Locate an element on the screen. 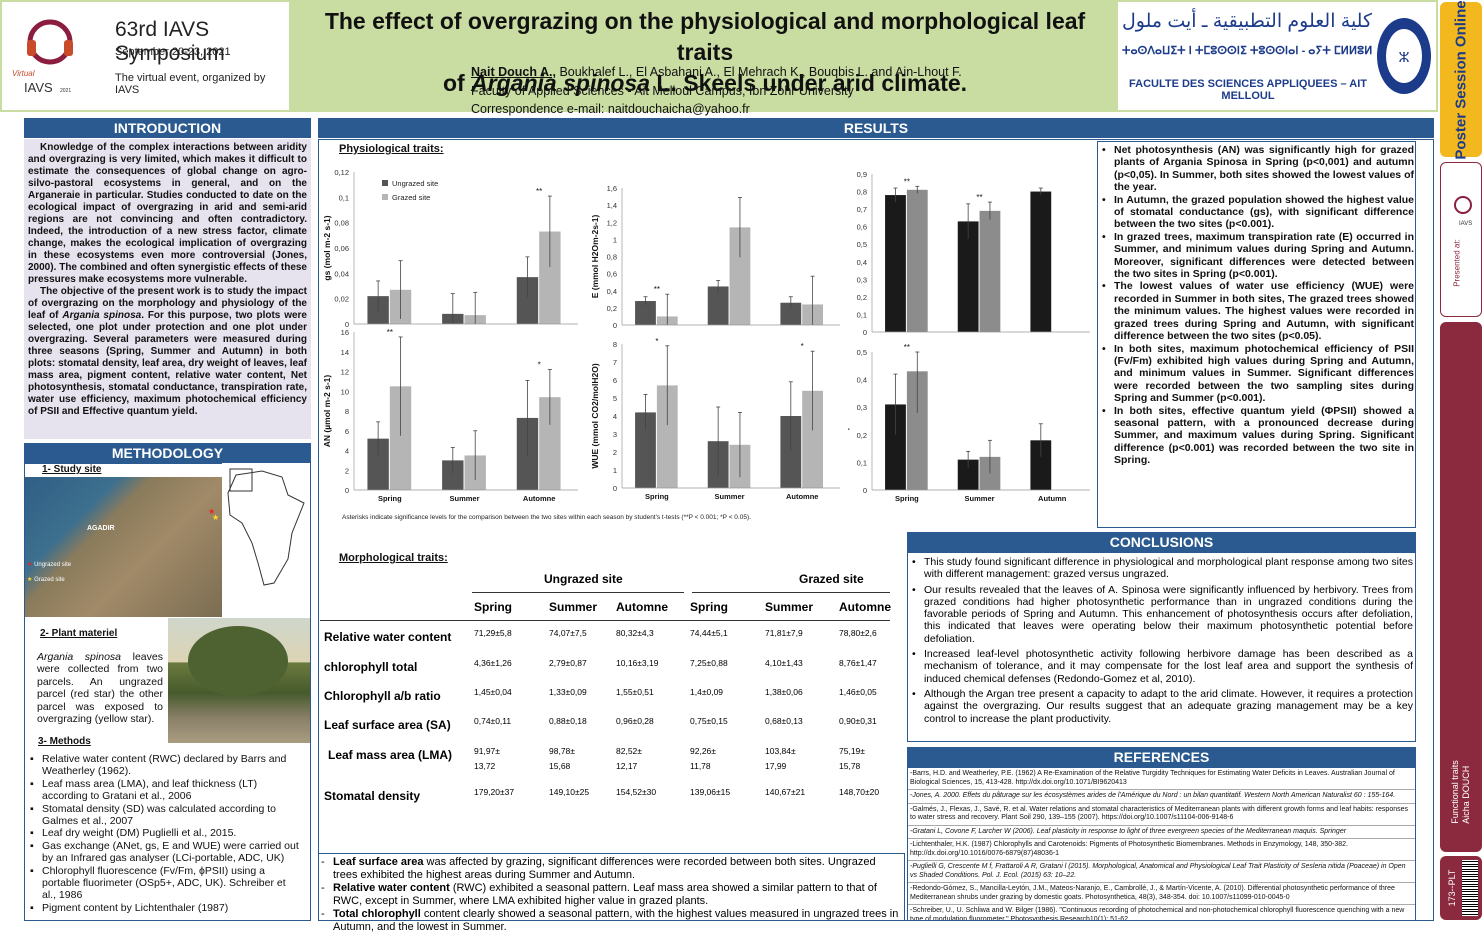  code-box: 173--PLT is located at coordinates (1461, 888).